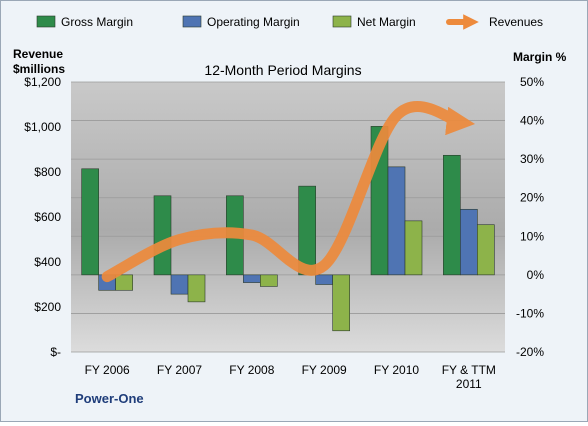 The width and height of the screenshot is (588, 426). What do you see at coordinates (47, 262) in the screenshot?
I see `left-tick-label: $400` at bounding box center [47, 262].